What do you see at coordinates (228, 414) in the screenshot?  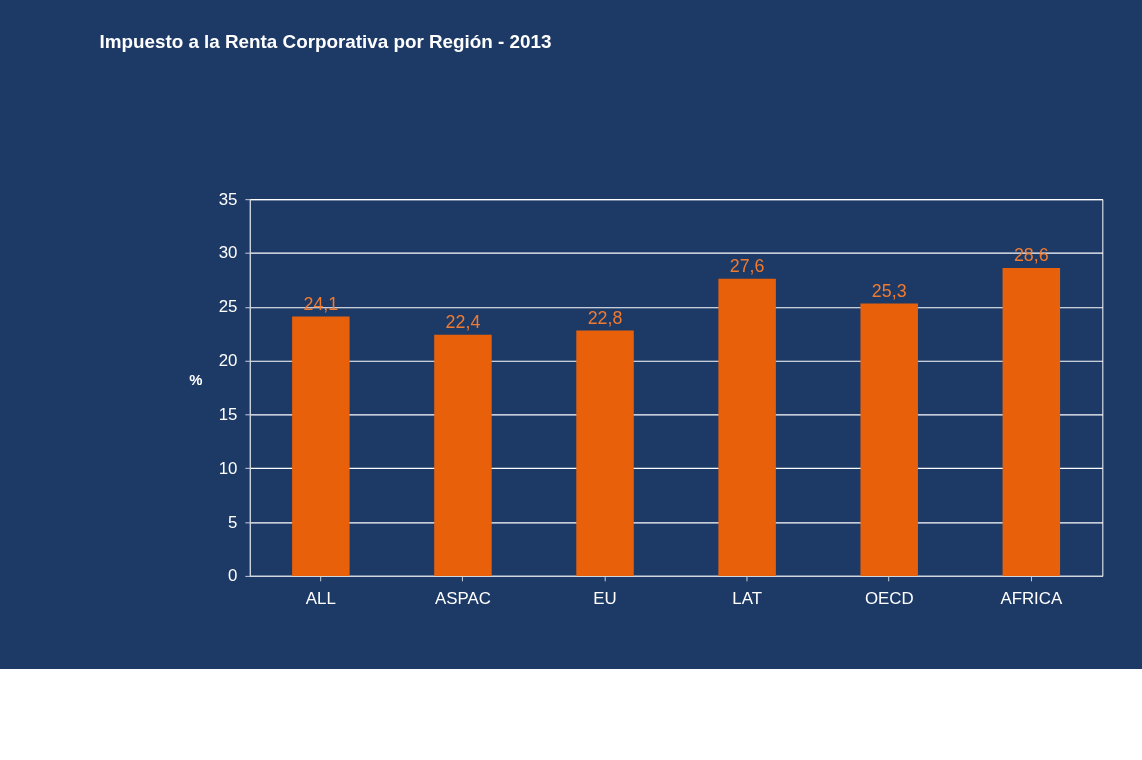 I see `y-tick-label: 15` at bounding box center [228, 414].